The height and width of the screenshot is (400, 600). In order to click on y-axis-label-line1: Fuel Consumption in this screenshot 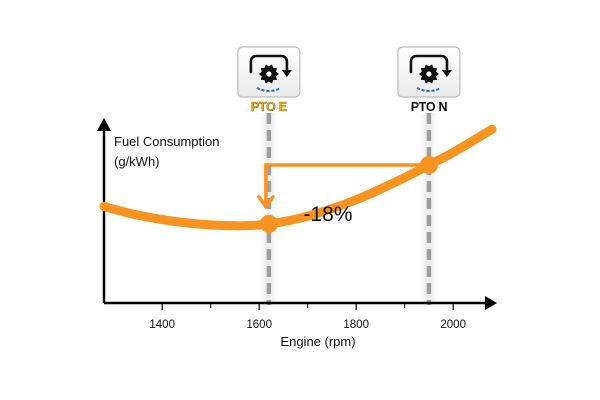, I will do `click(167, 141)`.